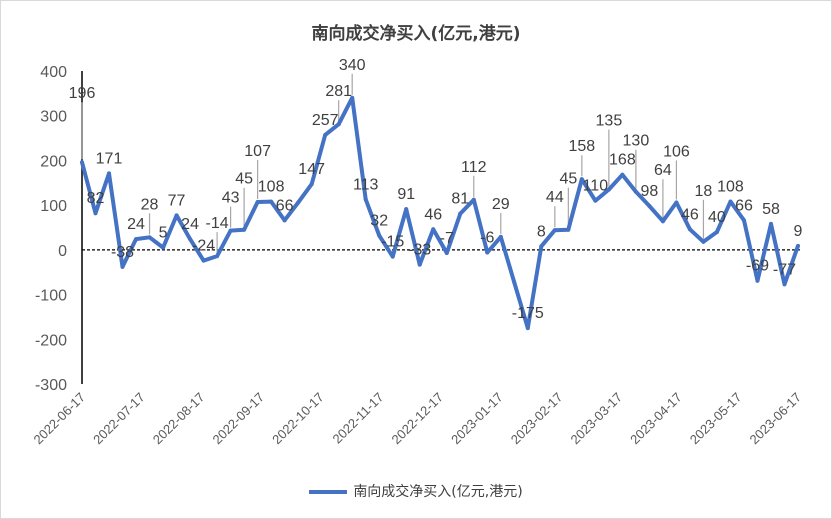  What do you see at coordinates (325, 120) in the screenshot?
I see `data-label: 257` at bounding box center [325, 120].